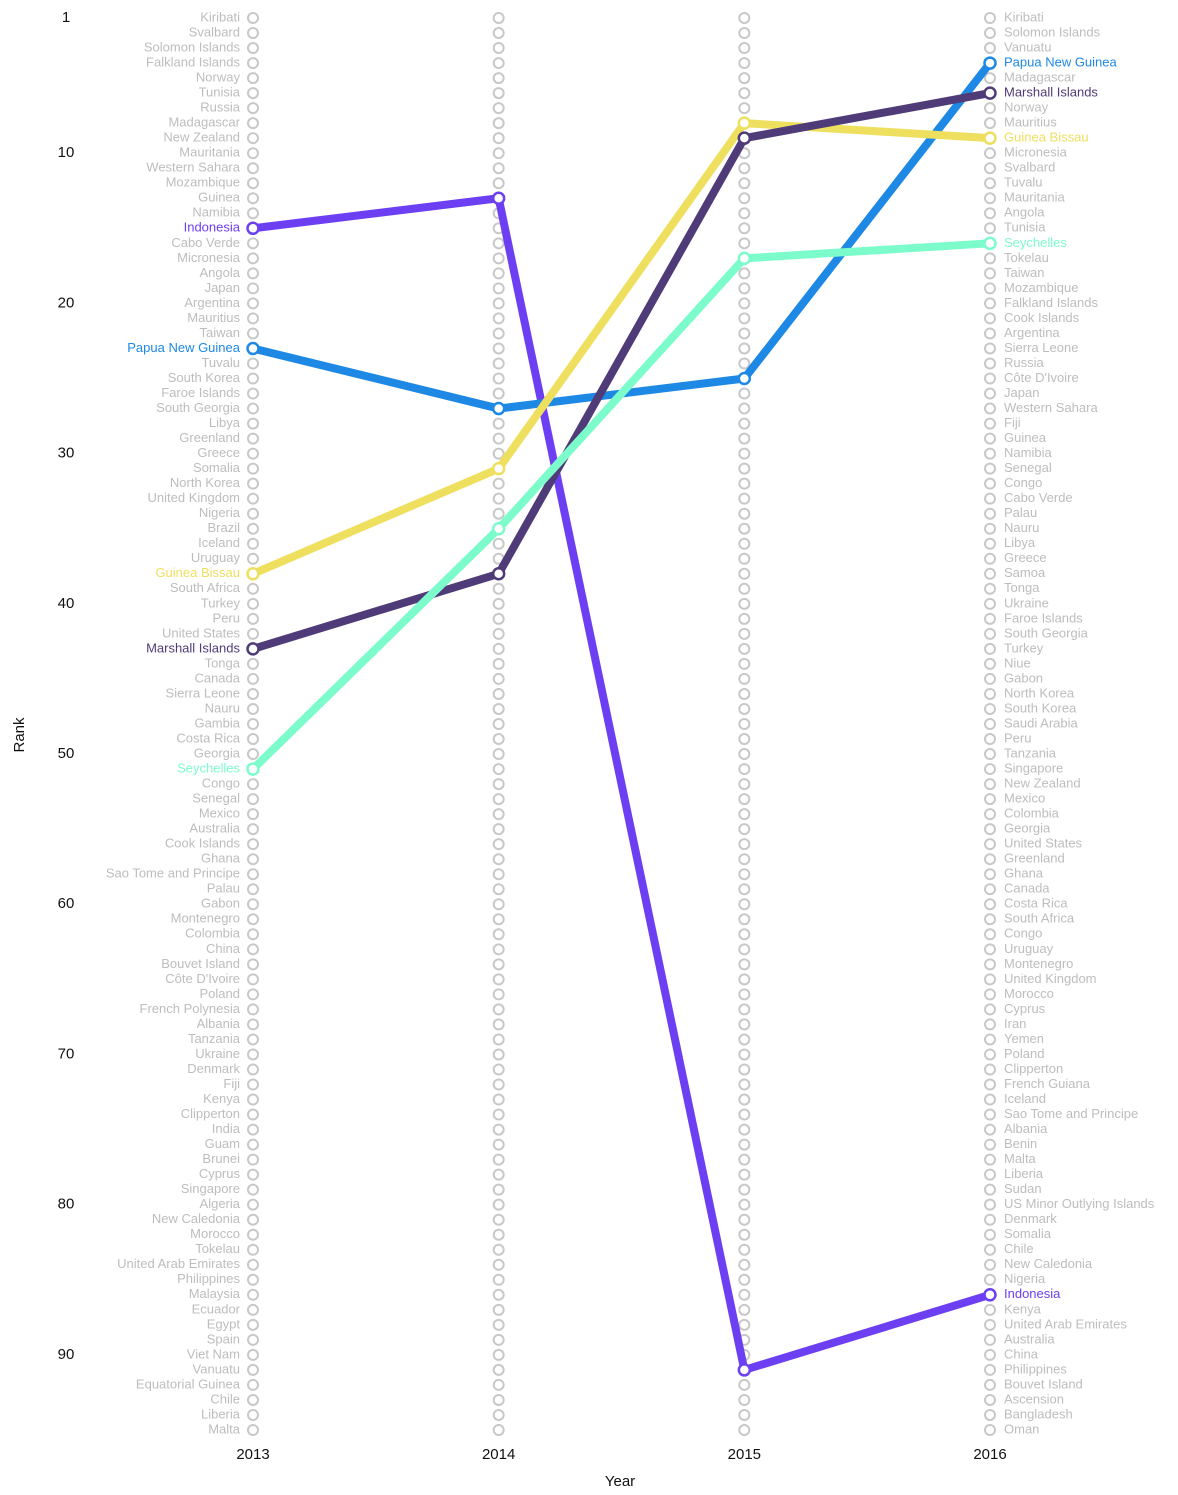 The height and width of the screenshot is (1495, 1178). I want to click on country-label: Morocco, so click(1029, 993).